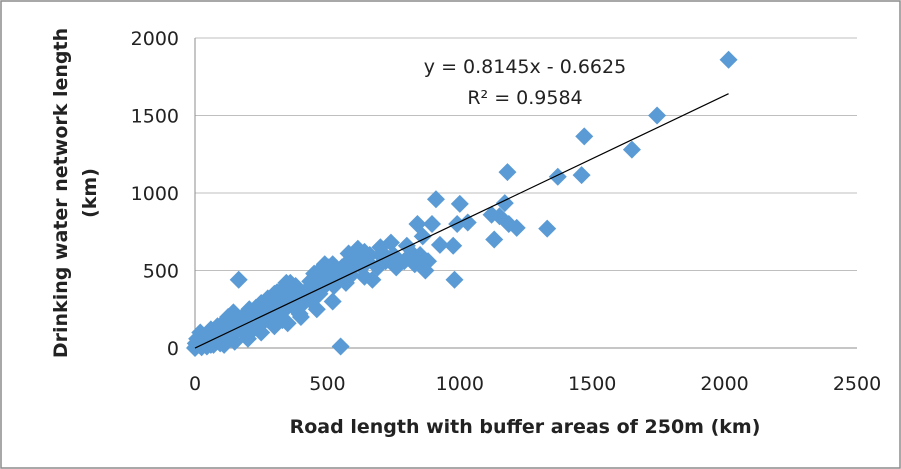  Describe the element at coordinates (724, 384) in the screenshot. I see `x-tick-label: 2000` at that location.